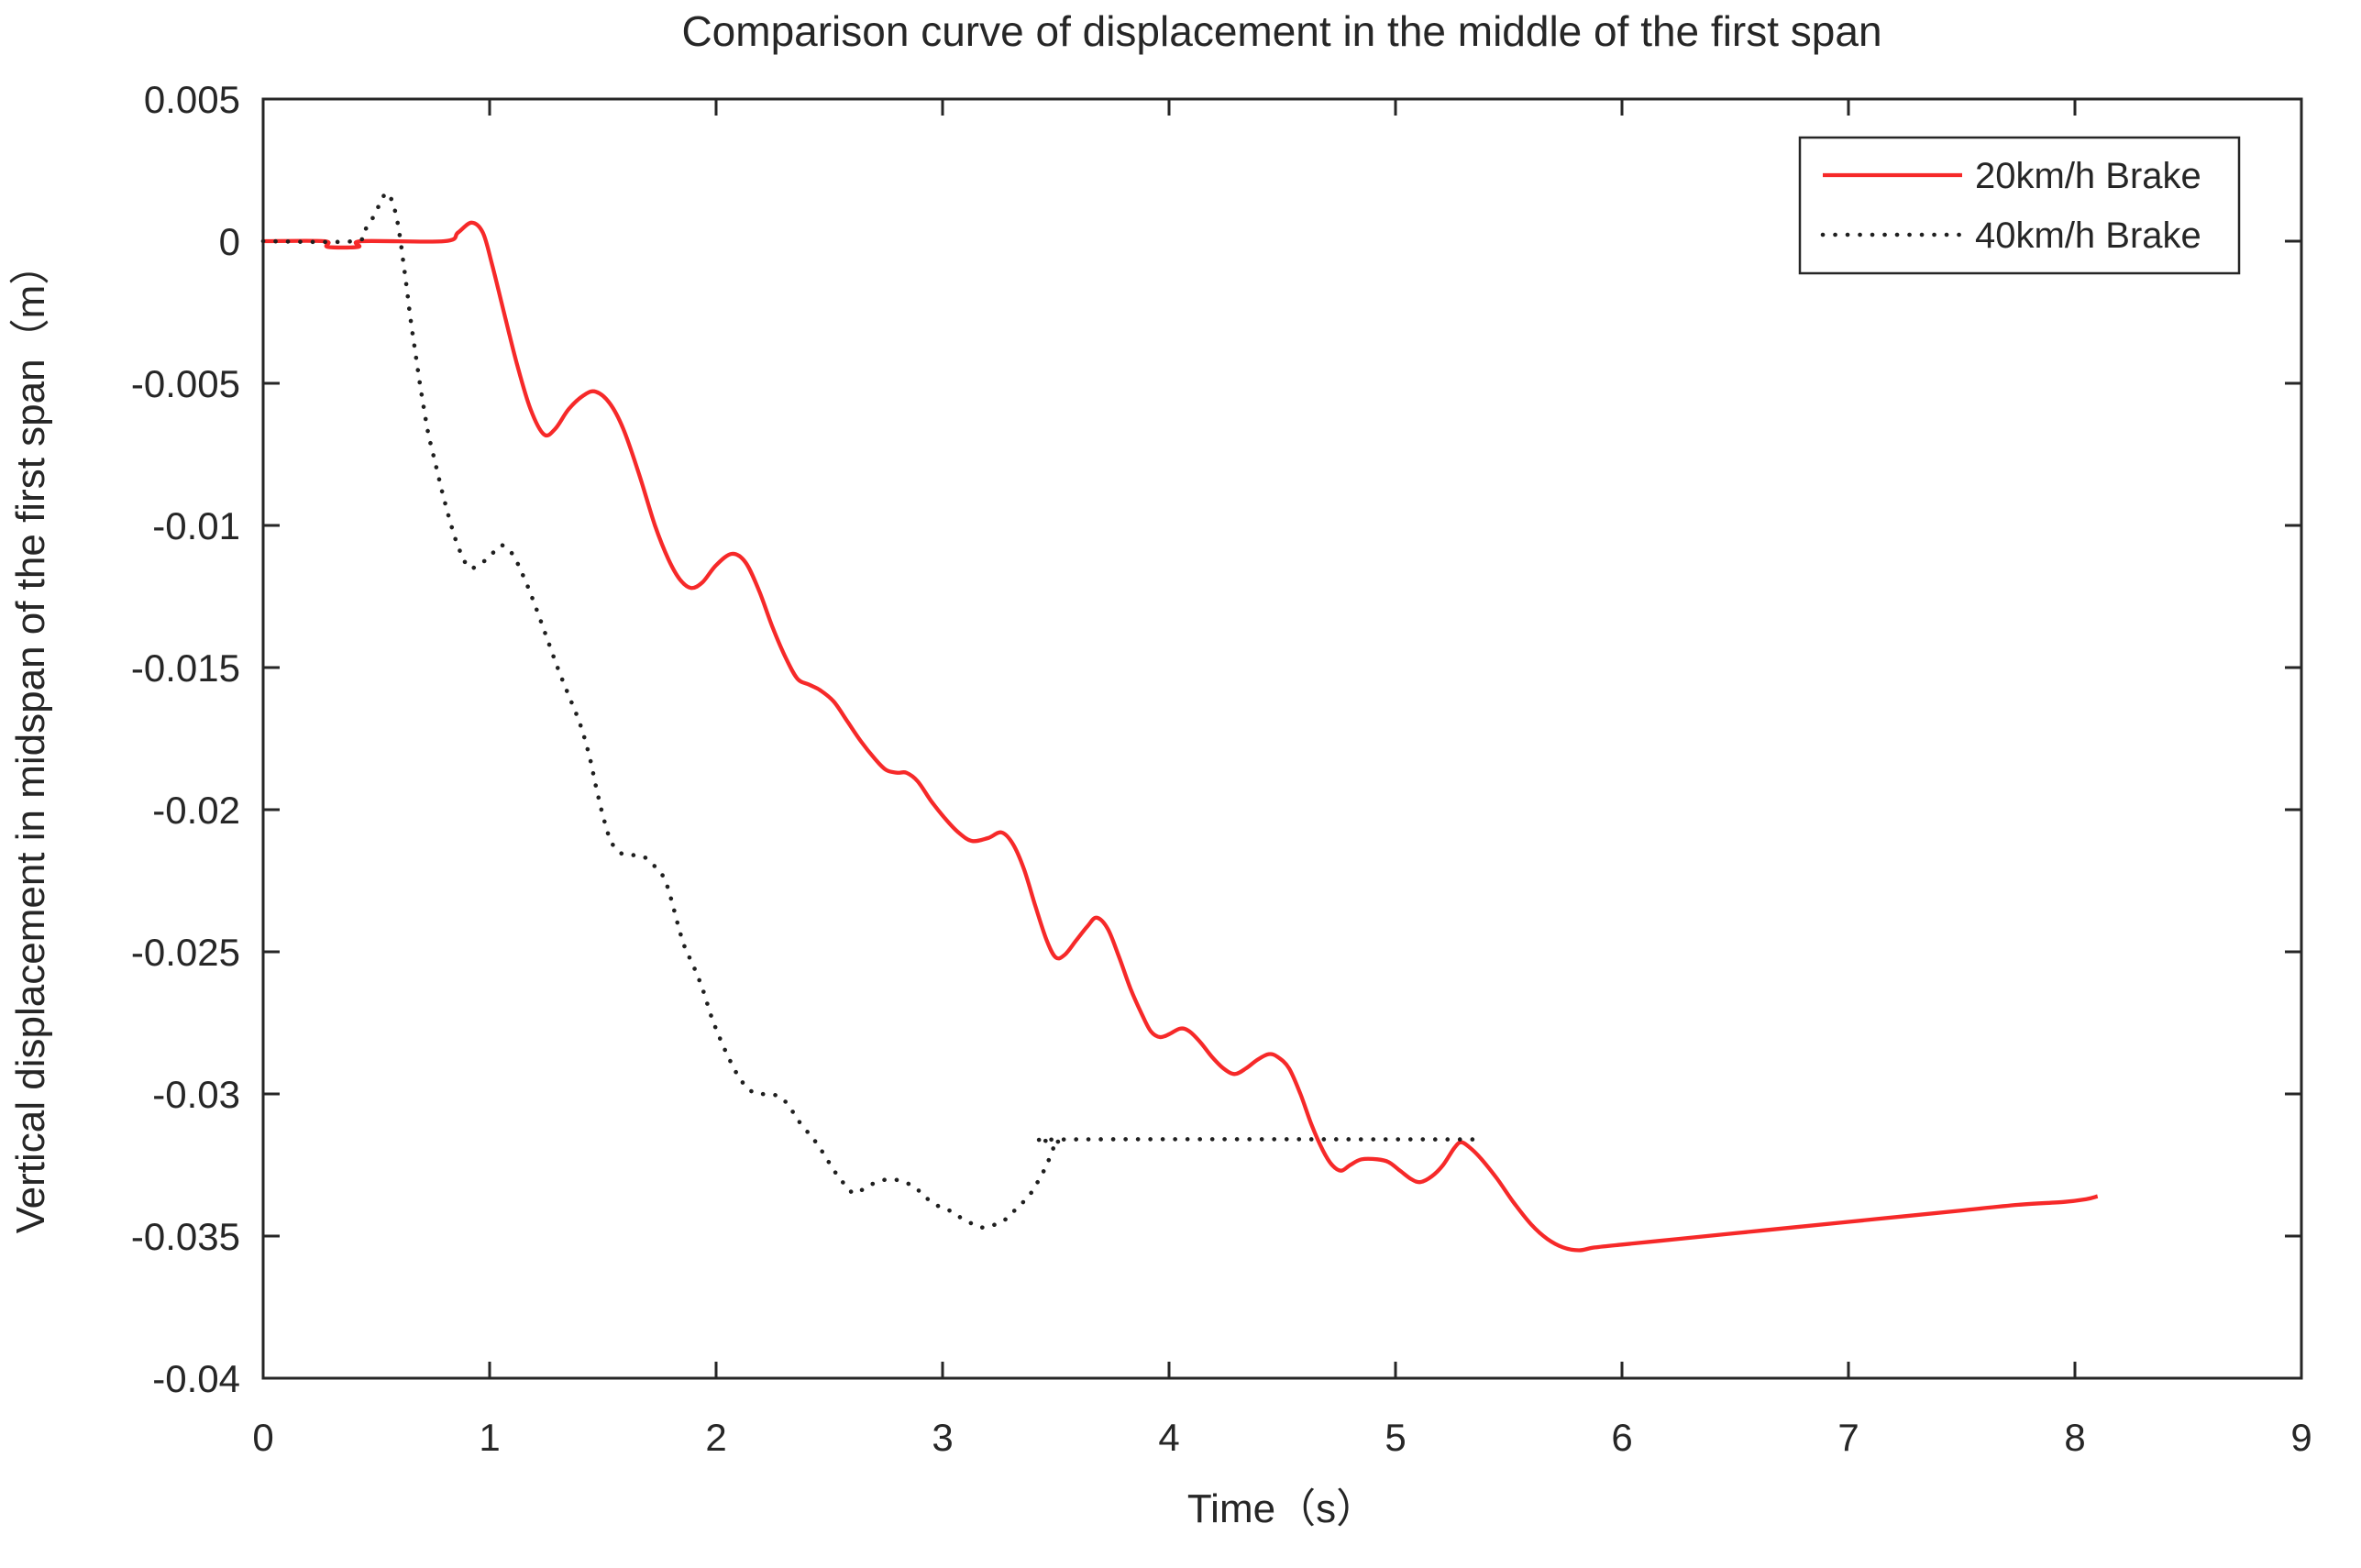  Describe the element at coordinates (185, 668) in the screenshot. I see `y-tick-label: -0.015` at that location.